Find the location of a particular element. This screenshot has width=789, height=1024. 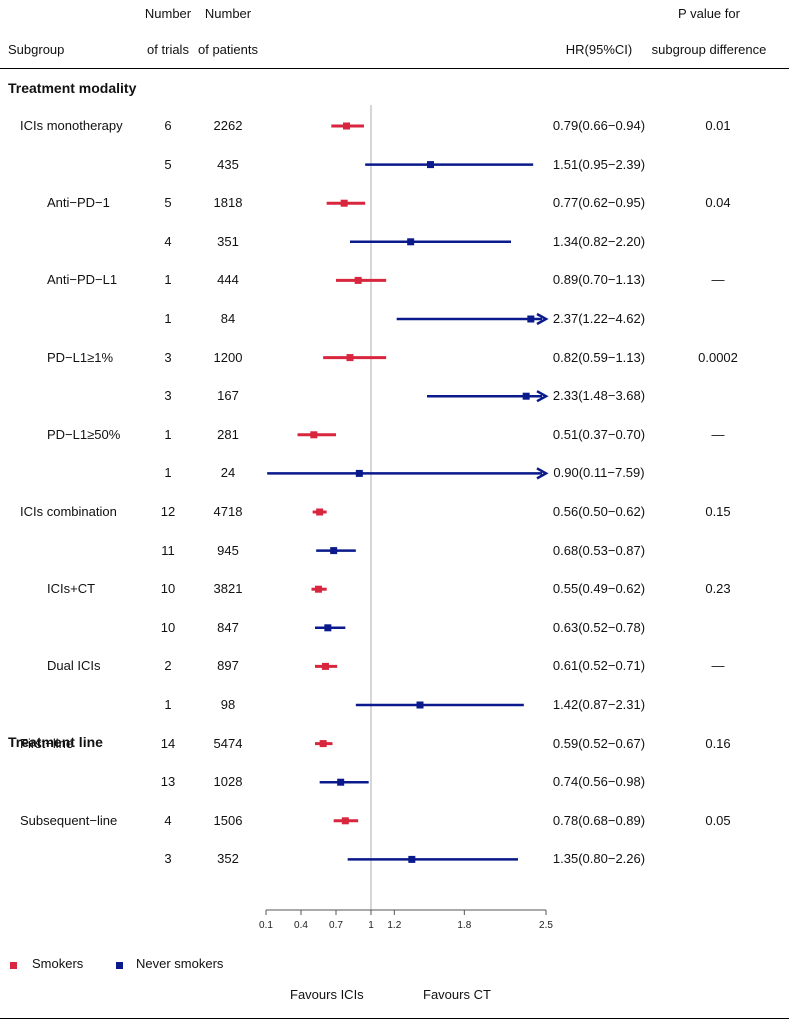

row-label: Anti−PD−1 is located at coordinates (78, 203).